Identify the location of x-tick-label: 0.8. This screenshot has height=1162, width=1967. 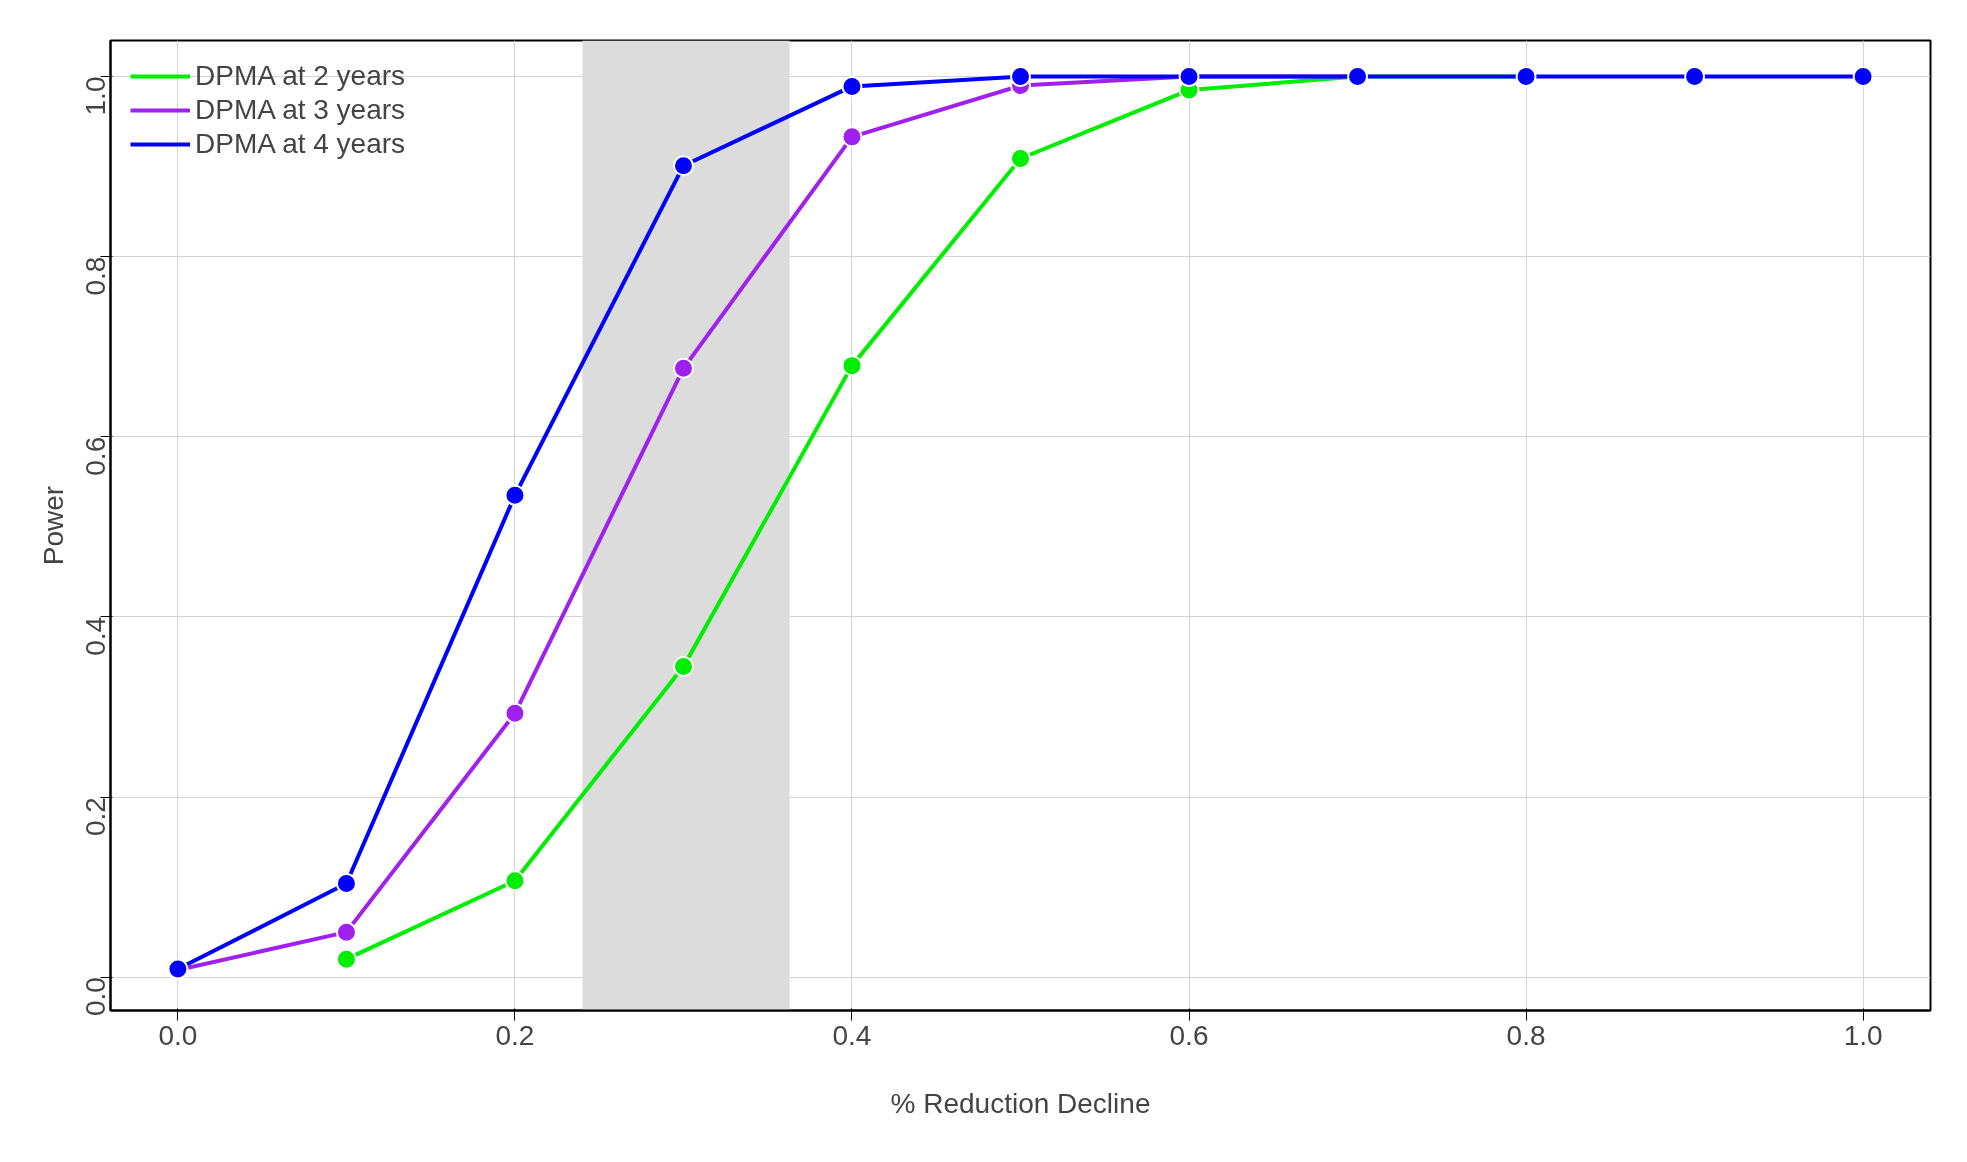
(1526, 1035).